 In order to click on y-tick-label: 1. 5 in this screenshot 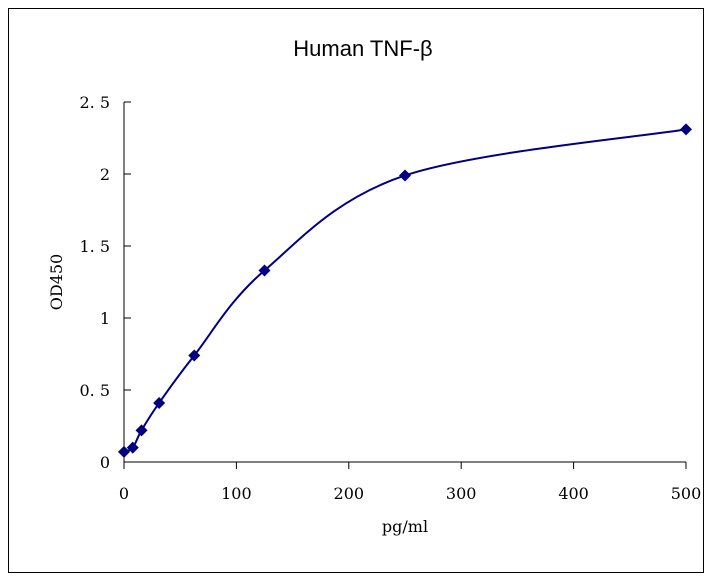, I will do `click(94, 246)`.